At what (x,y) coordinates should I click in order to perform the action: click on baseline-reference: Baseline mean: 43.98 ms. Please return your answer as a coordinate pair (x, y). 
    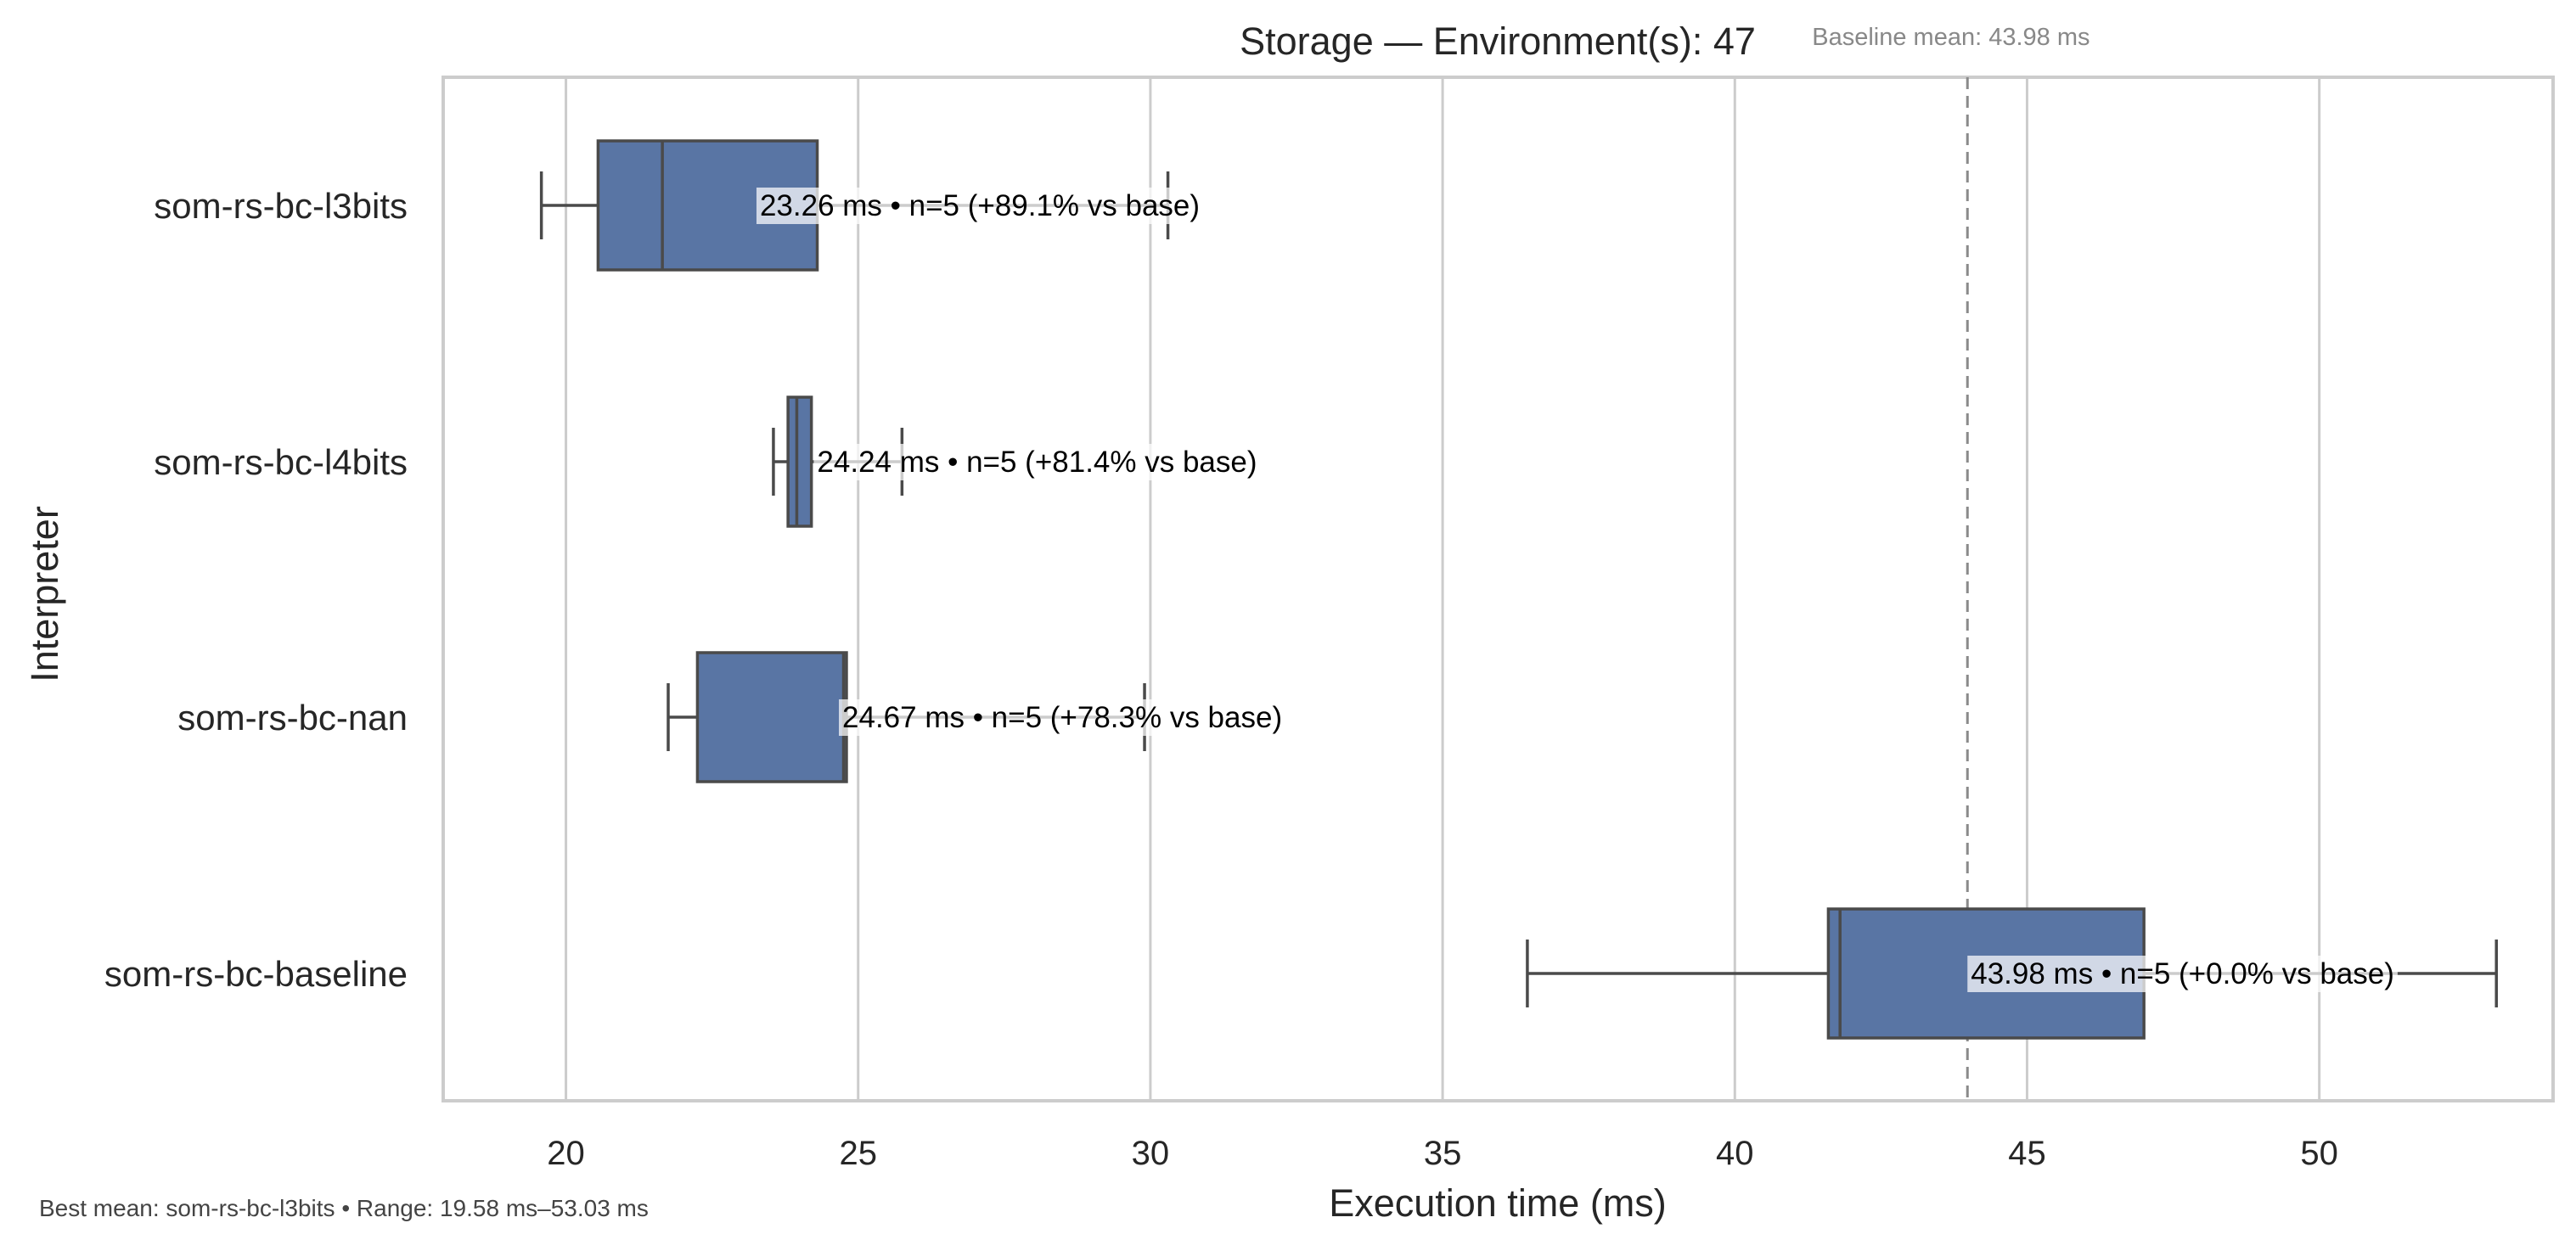
    Looking at the image, I should click on (1951, 562).